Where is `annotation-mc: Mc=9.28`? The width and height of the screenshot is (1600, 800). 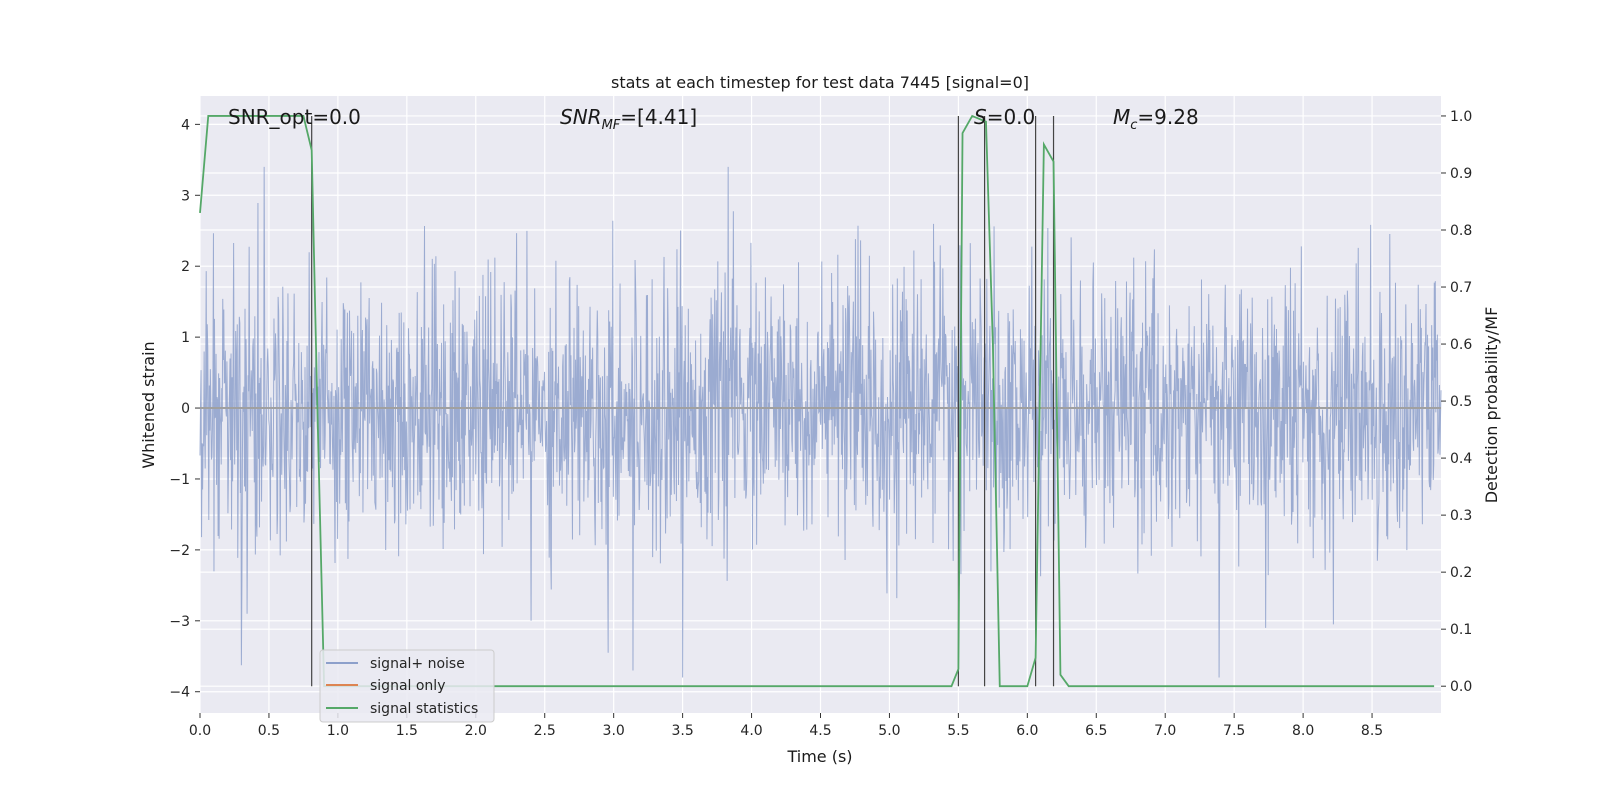 annotation-mc: Mc=9.28 is located at coordinates (1156, 119).